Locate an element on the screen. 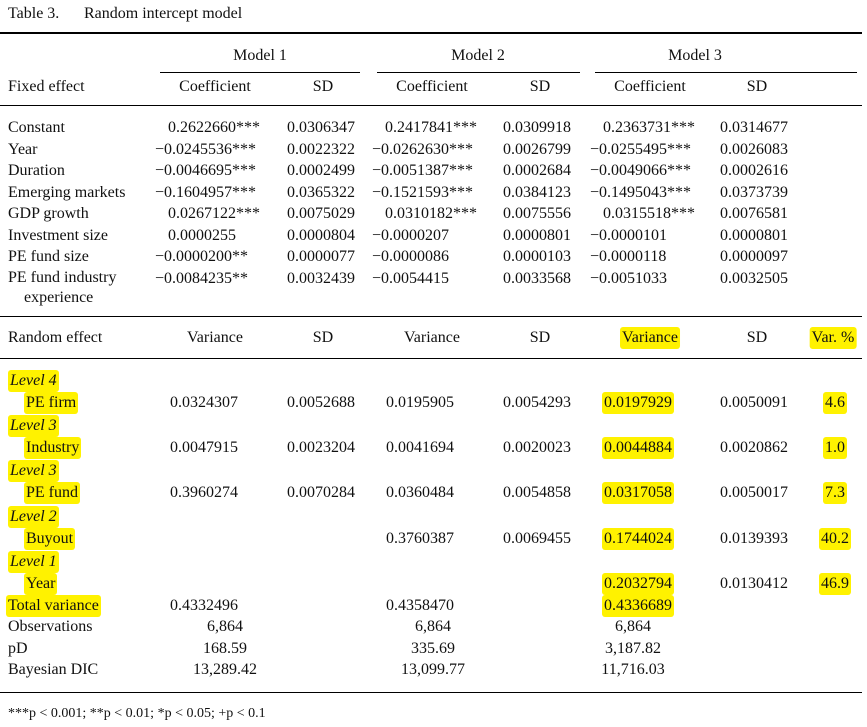 The height and width of the screenshot is (727, 867). sd: 0.0309918 is located at coordinates (537, 127).